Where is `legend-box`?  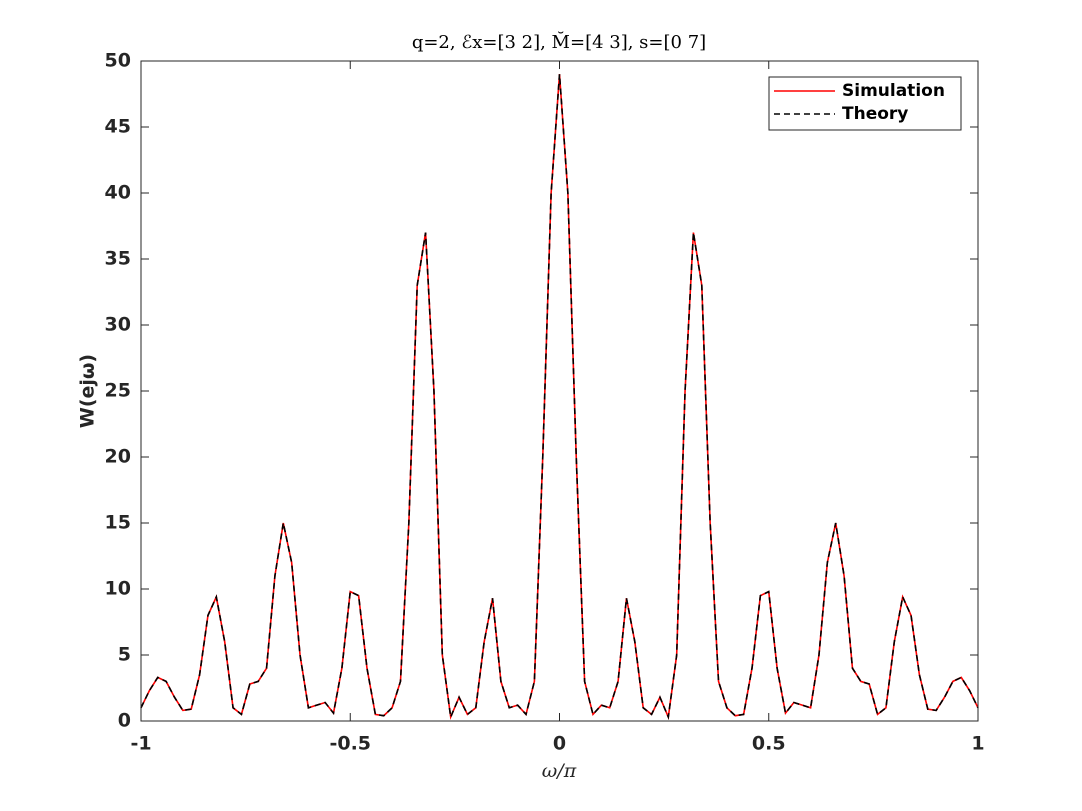
legend-box is located at coordinates (865, 103).